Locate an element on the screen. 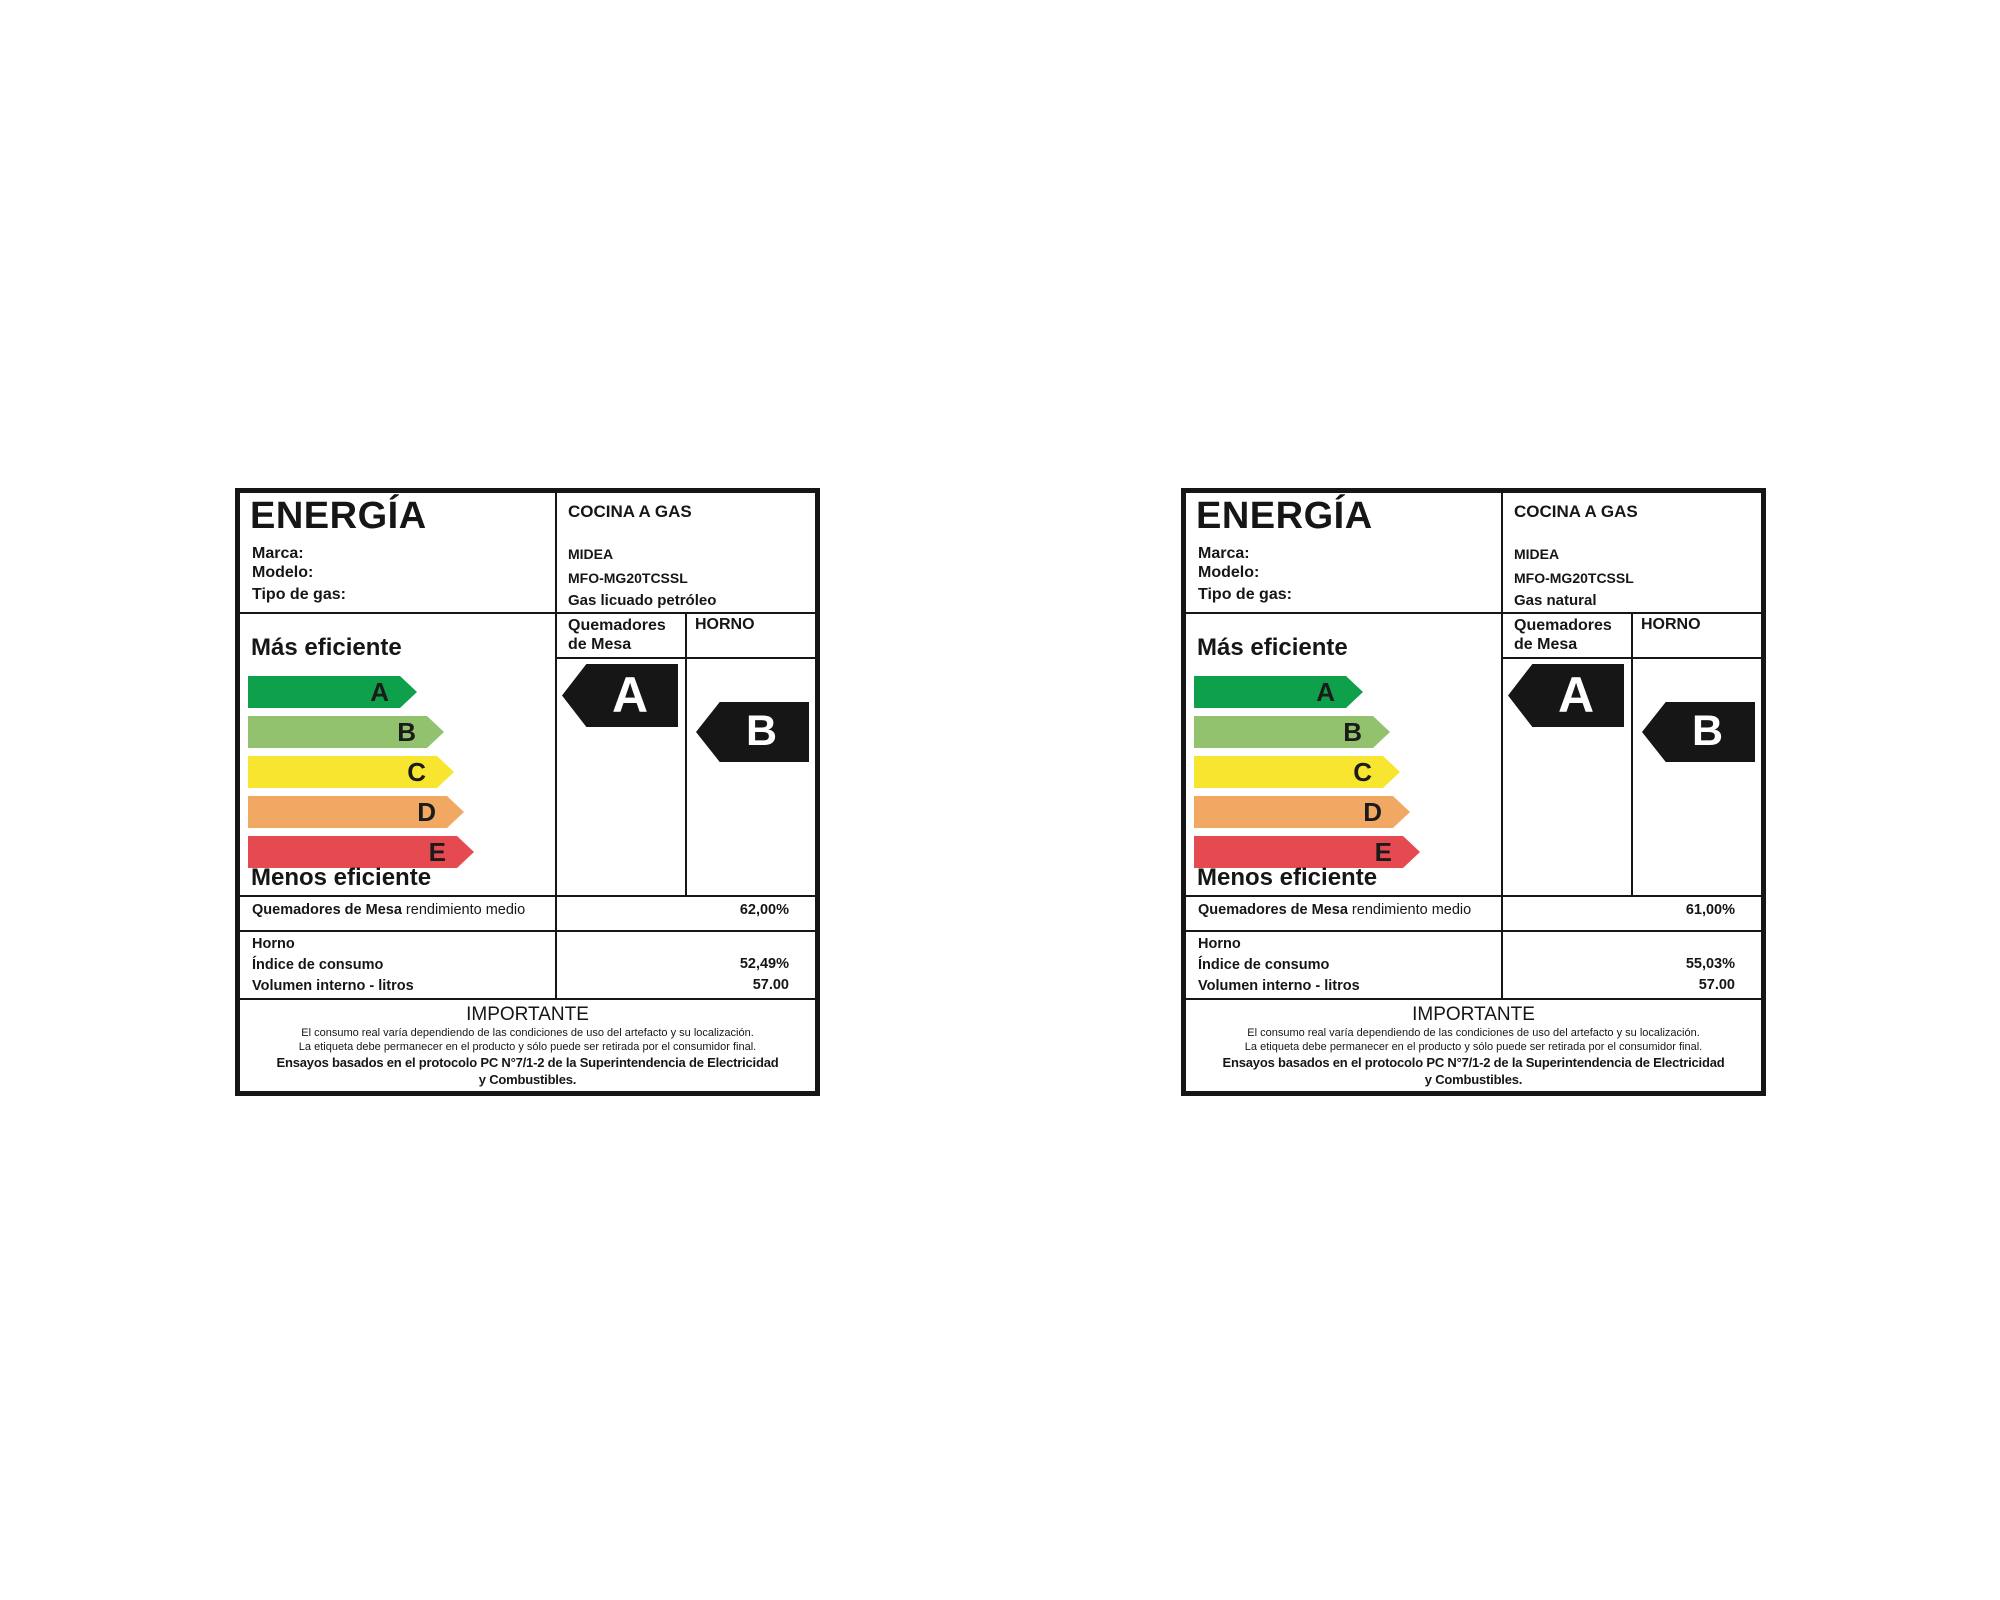 Image resolution: width=2000 pixels, height=1600 pixels. oven-consumption-index-value: 55,03% is located at coordinates (1710, 964).